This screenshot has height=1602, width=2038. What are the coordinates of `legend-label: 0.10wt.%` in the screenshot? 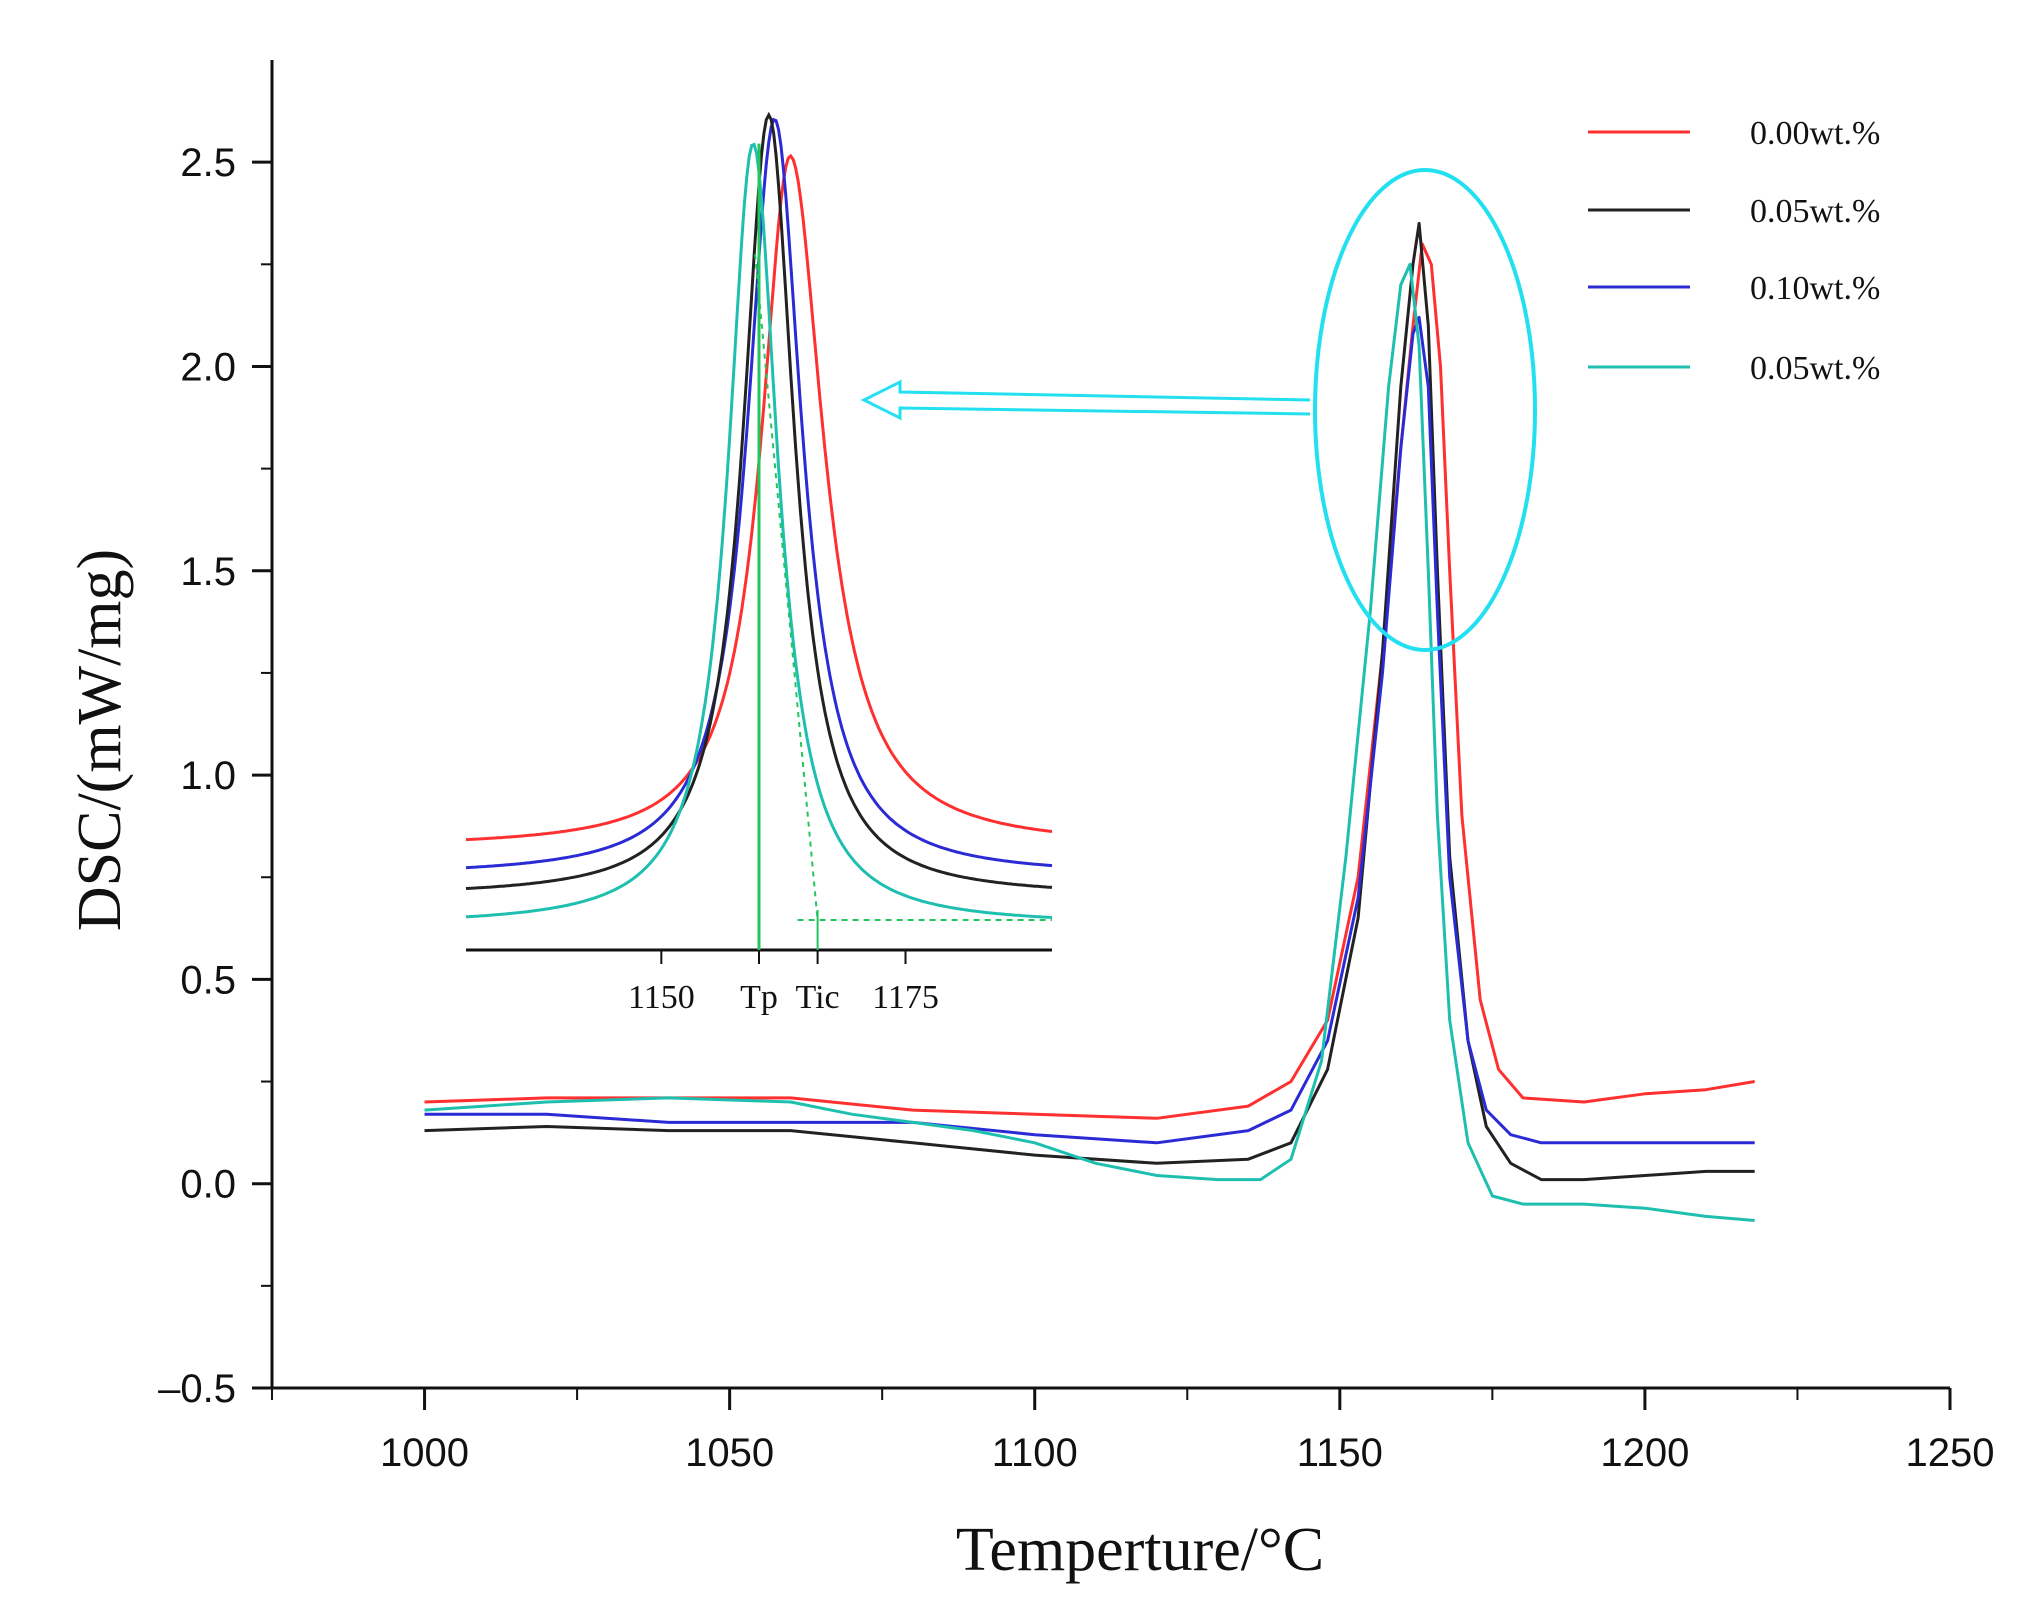 It's located at (1815, 288).